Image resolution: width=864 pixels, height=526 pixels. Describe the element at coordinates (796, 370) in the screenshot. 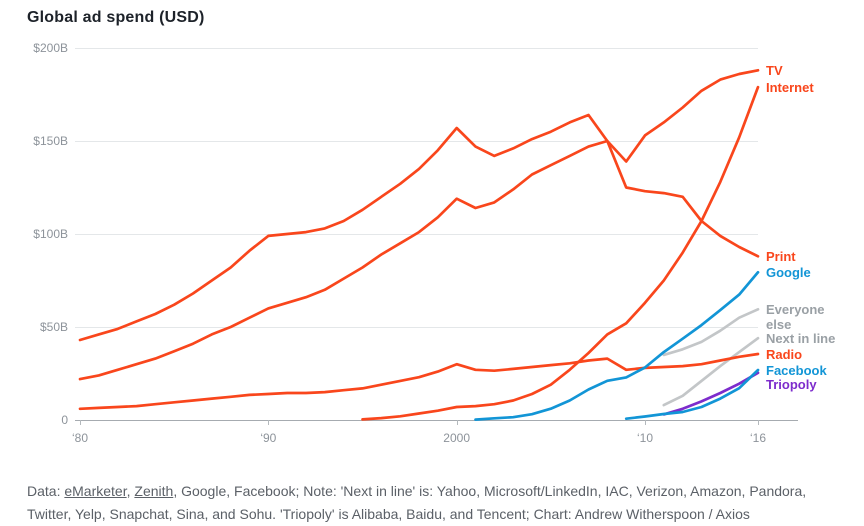

I see `series-label-facebook: Facebook` at that location.